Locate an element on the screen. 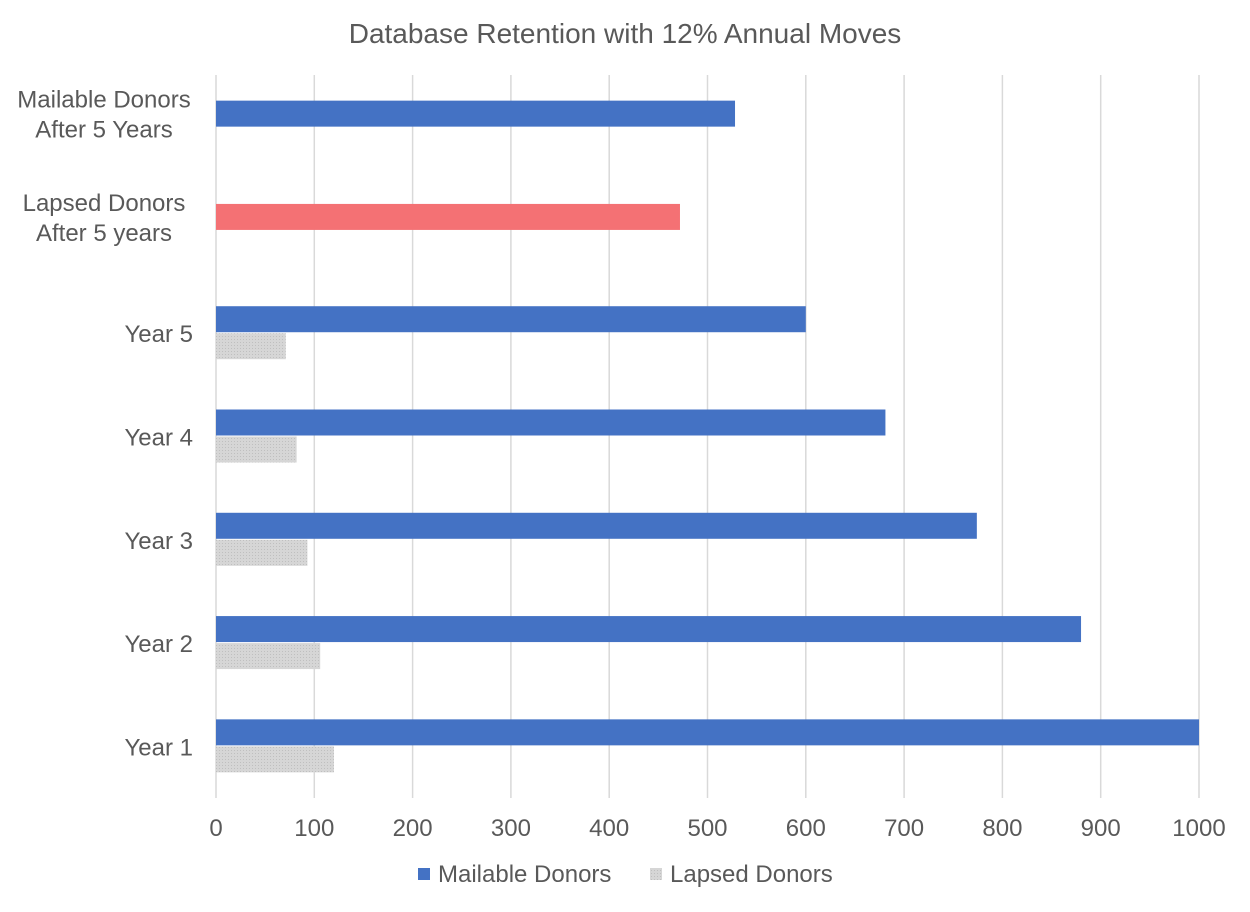  x-tick-label: 1000 is located at coordinates (1198, 828).